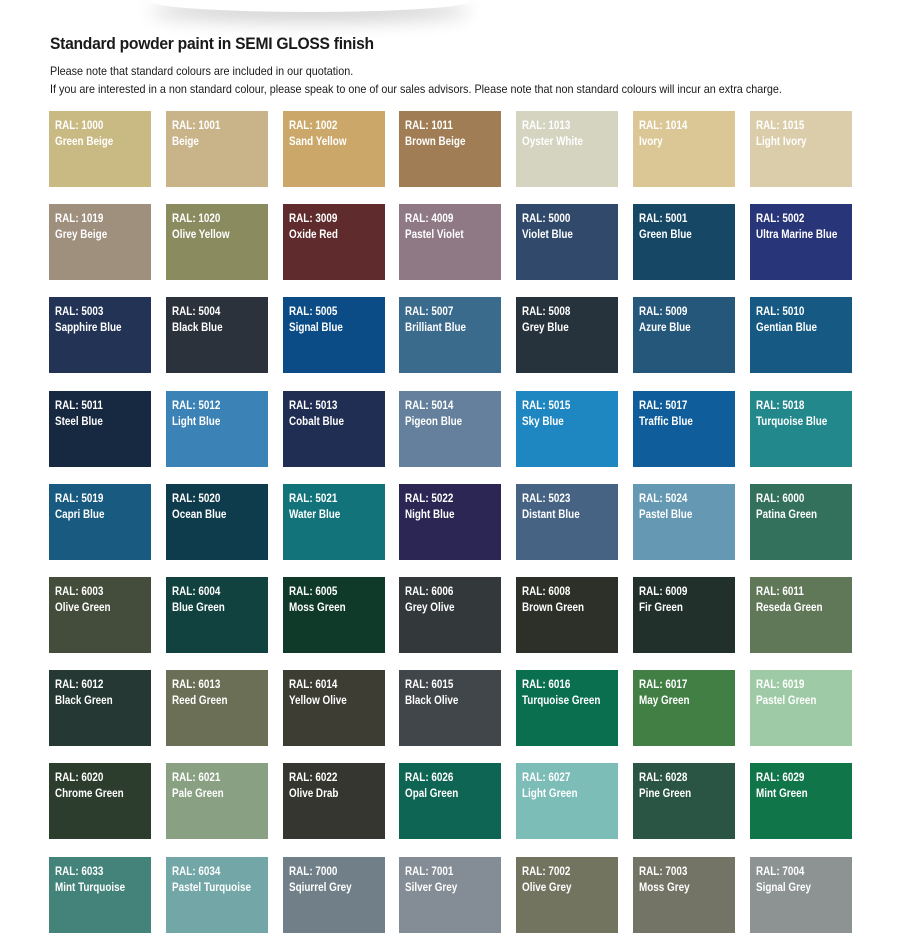  I want to click on colour-swatch: RAL: 1015 Light Ivory, so click(800, 149).